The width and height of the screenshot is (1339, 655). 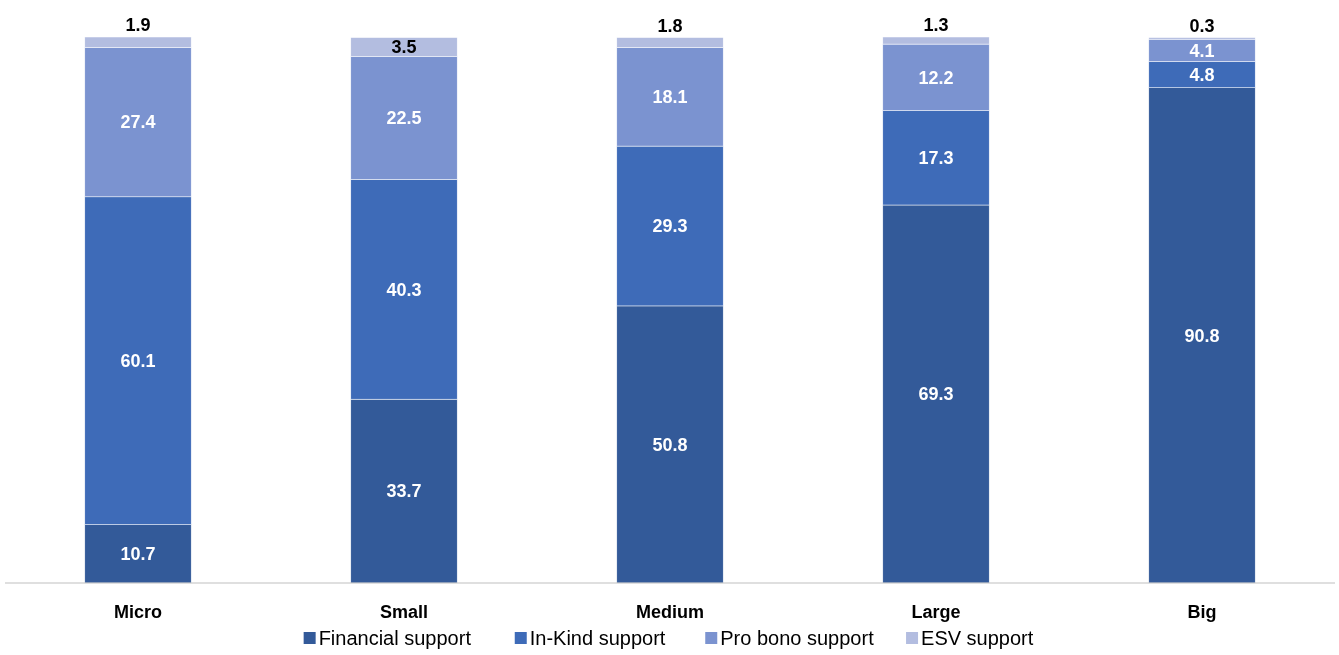 What do you see at coordinates (670, 97) in the screenshot?
I see `data-label: 18.1` at bounding box center [670, 97].